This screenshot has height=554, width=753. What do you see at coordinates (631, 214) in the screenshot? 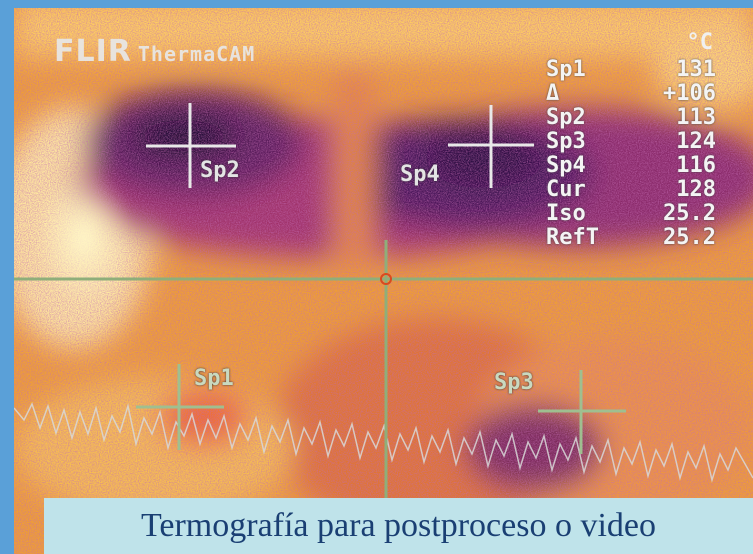
I see `readout-row: Iso 25.2` at bounding box center [631, 214].